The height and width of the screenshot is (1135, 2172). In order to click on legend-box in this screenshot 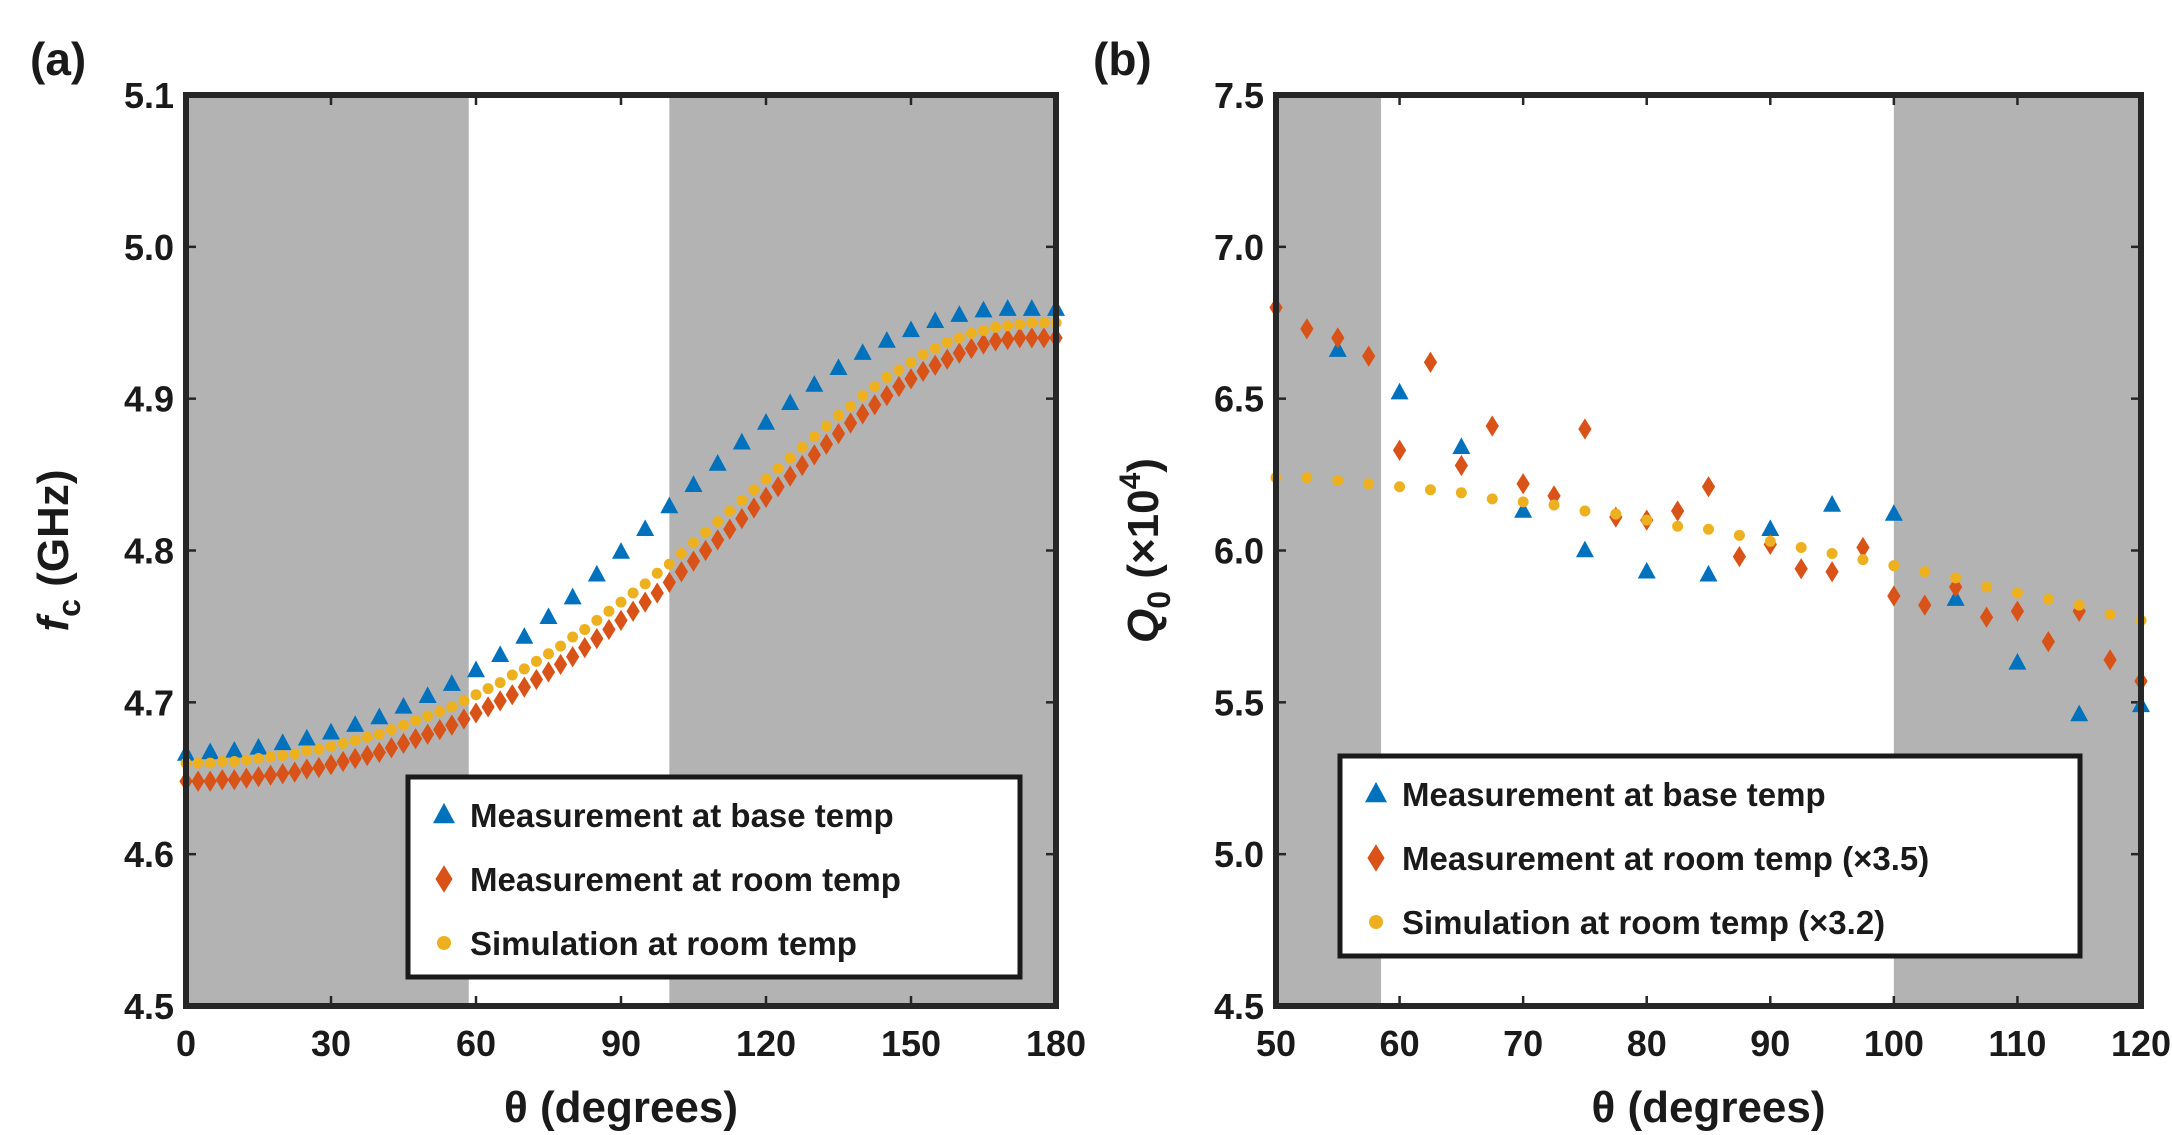, I will do `click(1710, 856)`.